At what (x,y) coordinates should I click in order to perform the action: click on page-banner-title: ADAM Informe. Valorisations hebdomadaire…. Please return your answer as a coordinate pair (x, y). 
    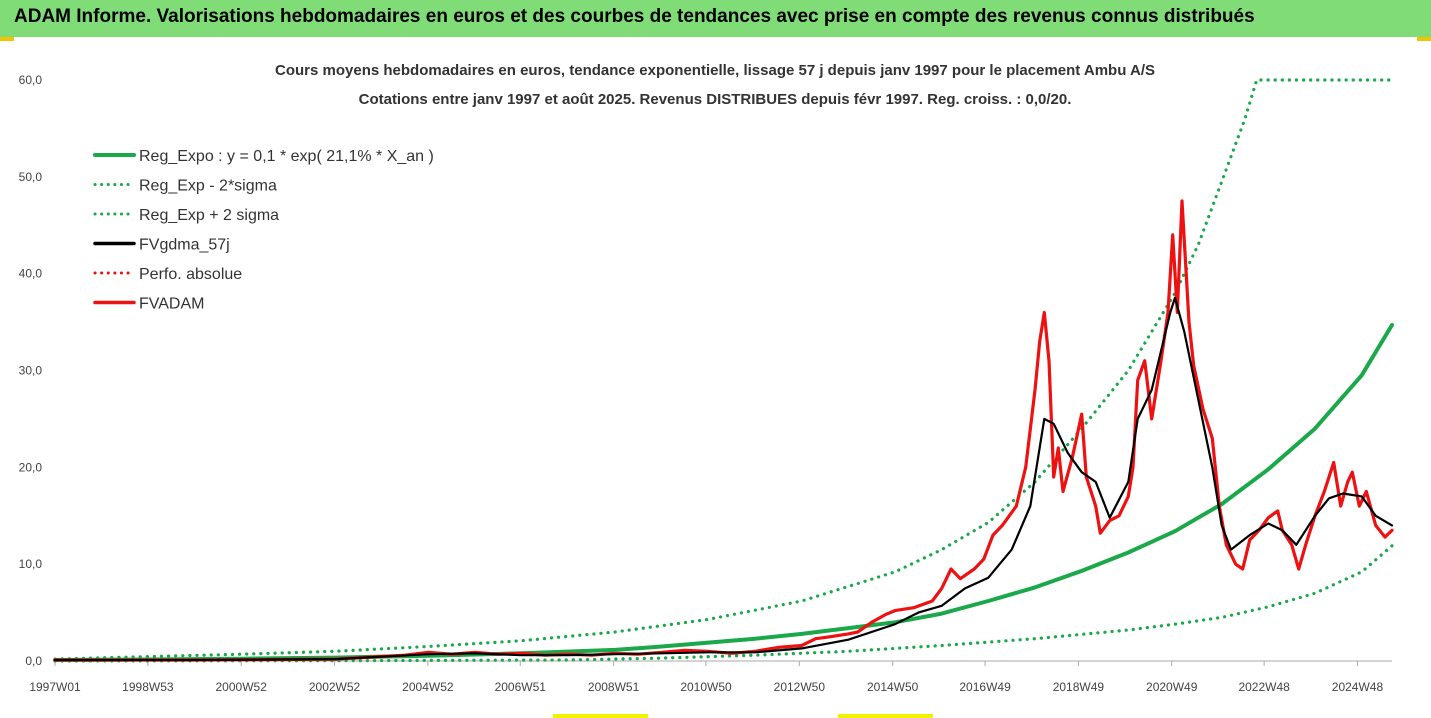
    Looking at the image, I should click on (715, 18).